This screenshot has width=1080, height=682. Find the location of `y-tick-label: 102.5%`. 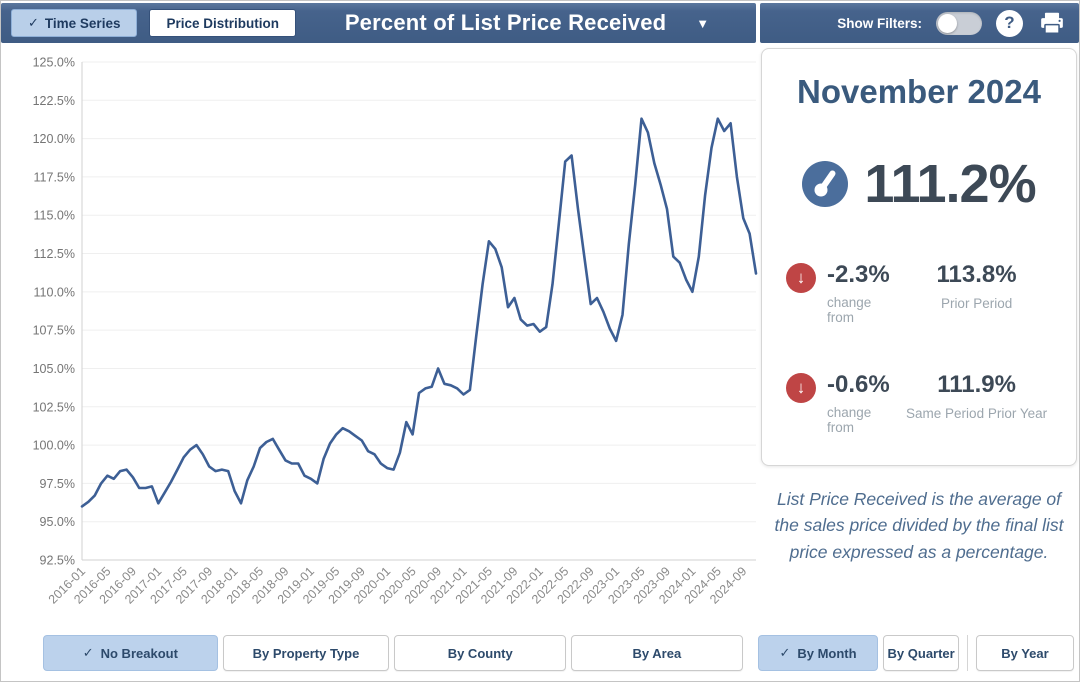

y-tick-label: 102.5% is located at coordinates (54, 407).